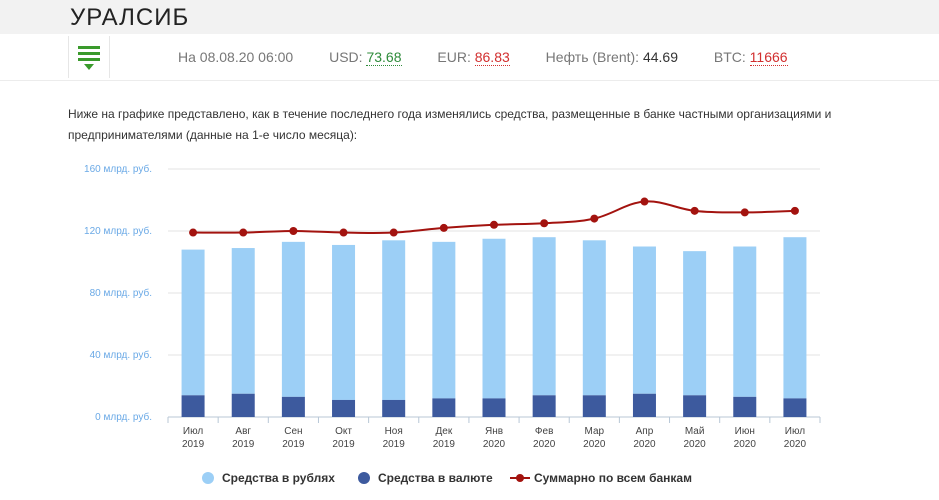  What do you see at coordinates (394, 431) in the screenshot?
I see `x-tick-label-month: Ноя` at bounding box center [394, 431].